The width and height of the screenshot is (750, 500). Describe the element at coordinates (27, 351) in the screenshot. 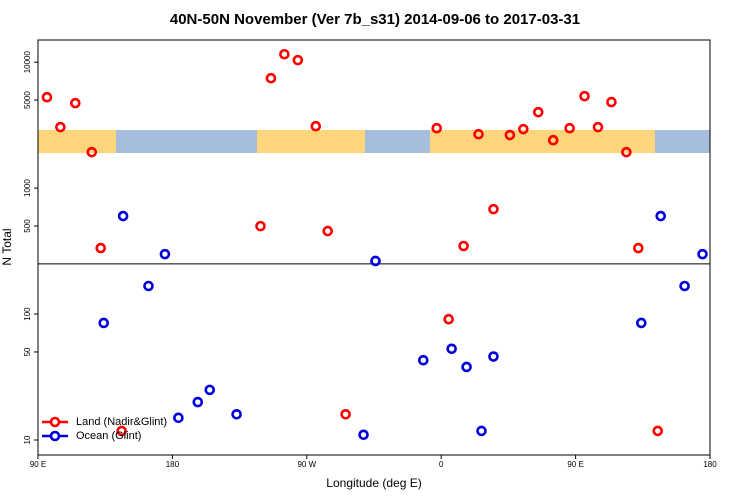

I see `y-tick-label: 50` at that location.